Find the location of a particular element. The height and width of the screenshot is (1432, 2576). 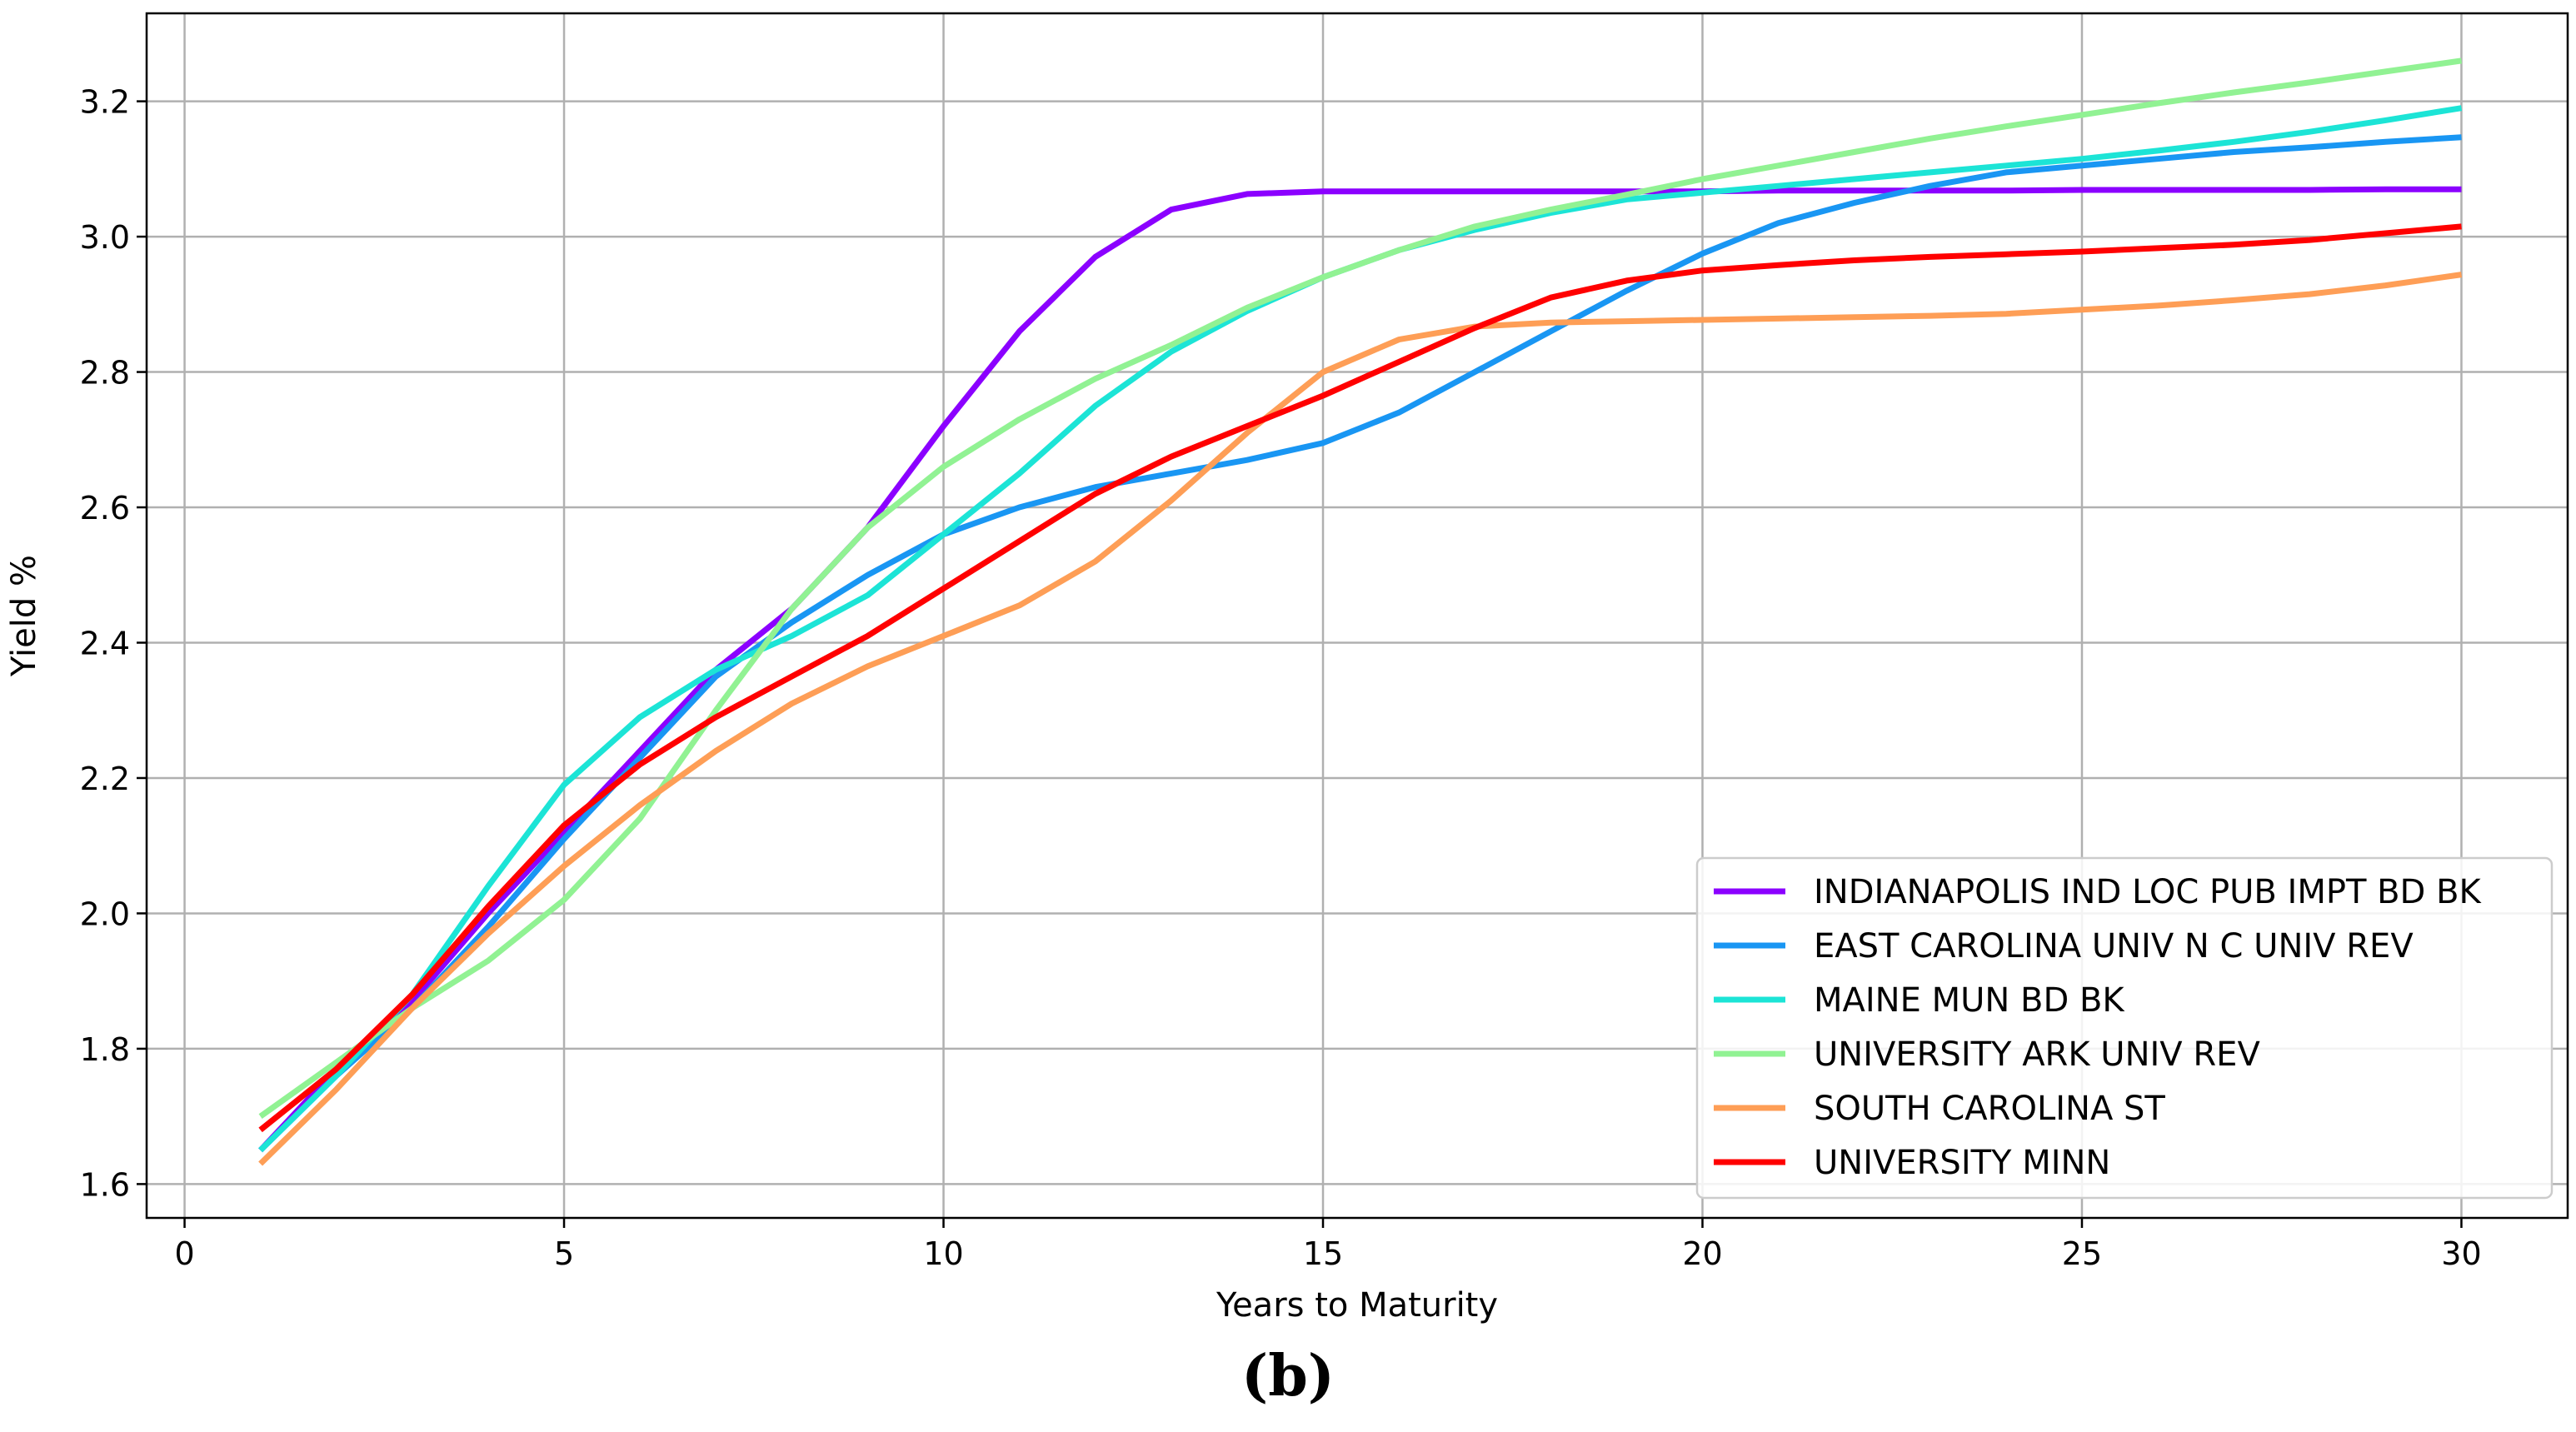

y-axis-label: Yield % is located at coordinates (24, 616).